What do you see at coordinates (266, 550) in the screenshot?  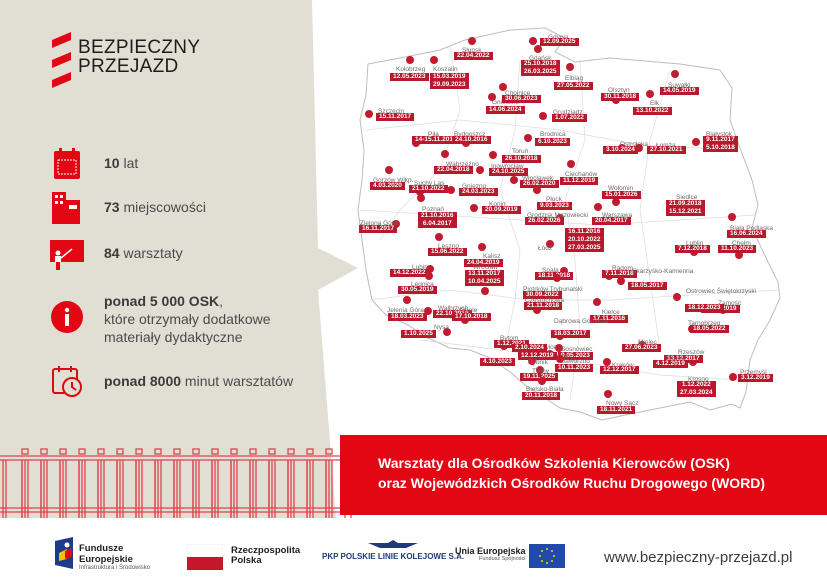 I see `pl-text-1: Rzeczpospolita` at bounding box center [266, 550].